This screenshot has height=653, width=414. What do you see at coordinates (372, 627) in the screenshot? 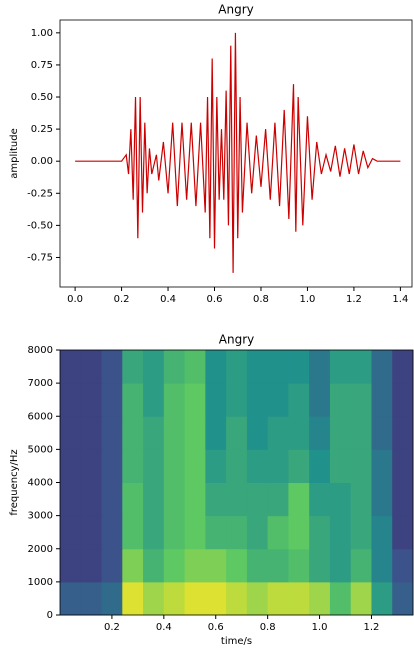
I see `x-tick-label: 1.2` at bounding box center [372, 627].